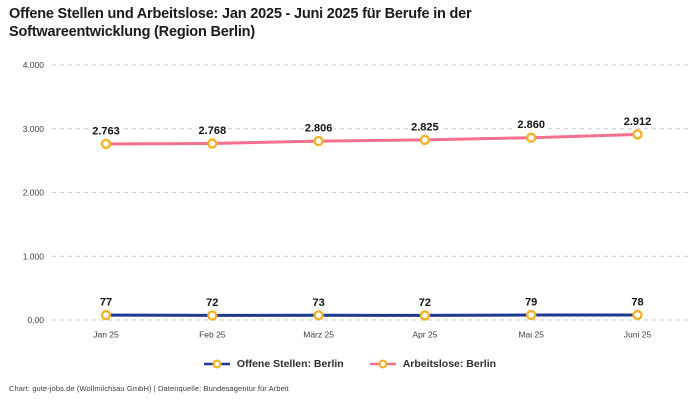  I want to click on data-point-label: 2.912, so click(638, 122).